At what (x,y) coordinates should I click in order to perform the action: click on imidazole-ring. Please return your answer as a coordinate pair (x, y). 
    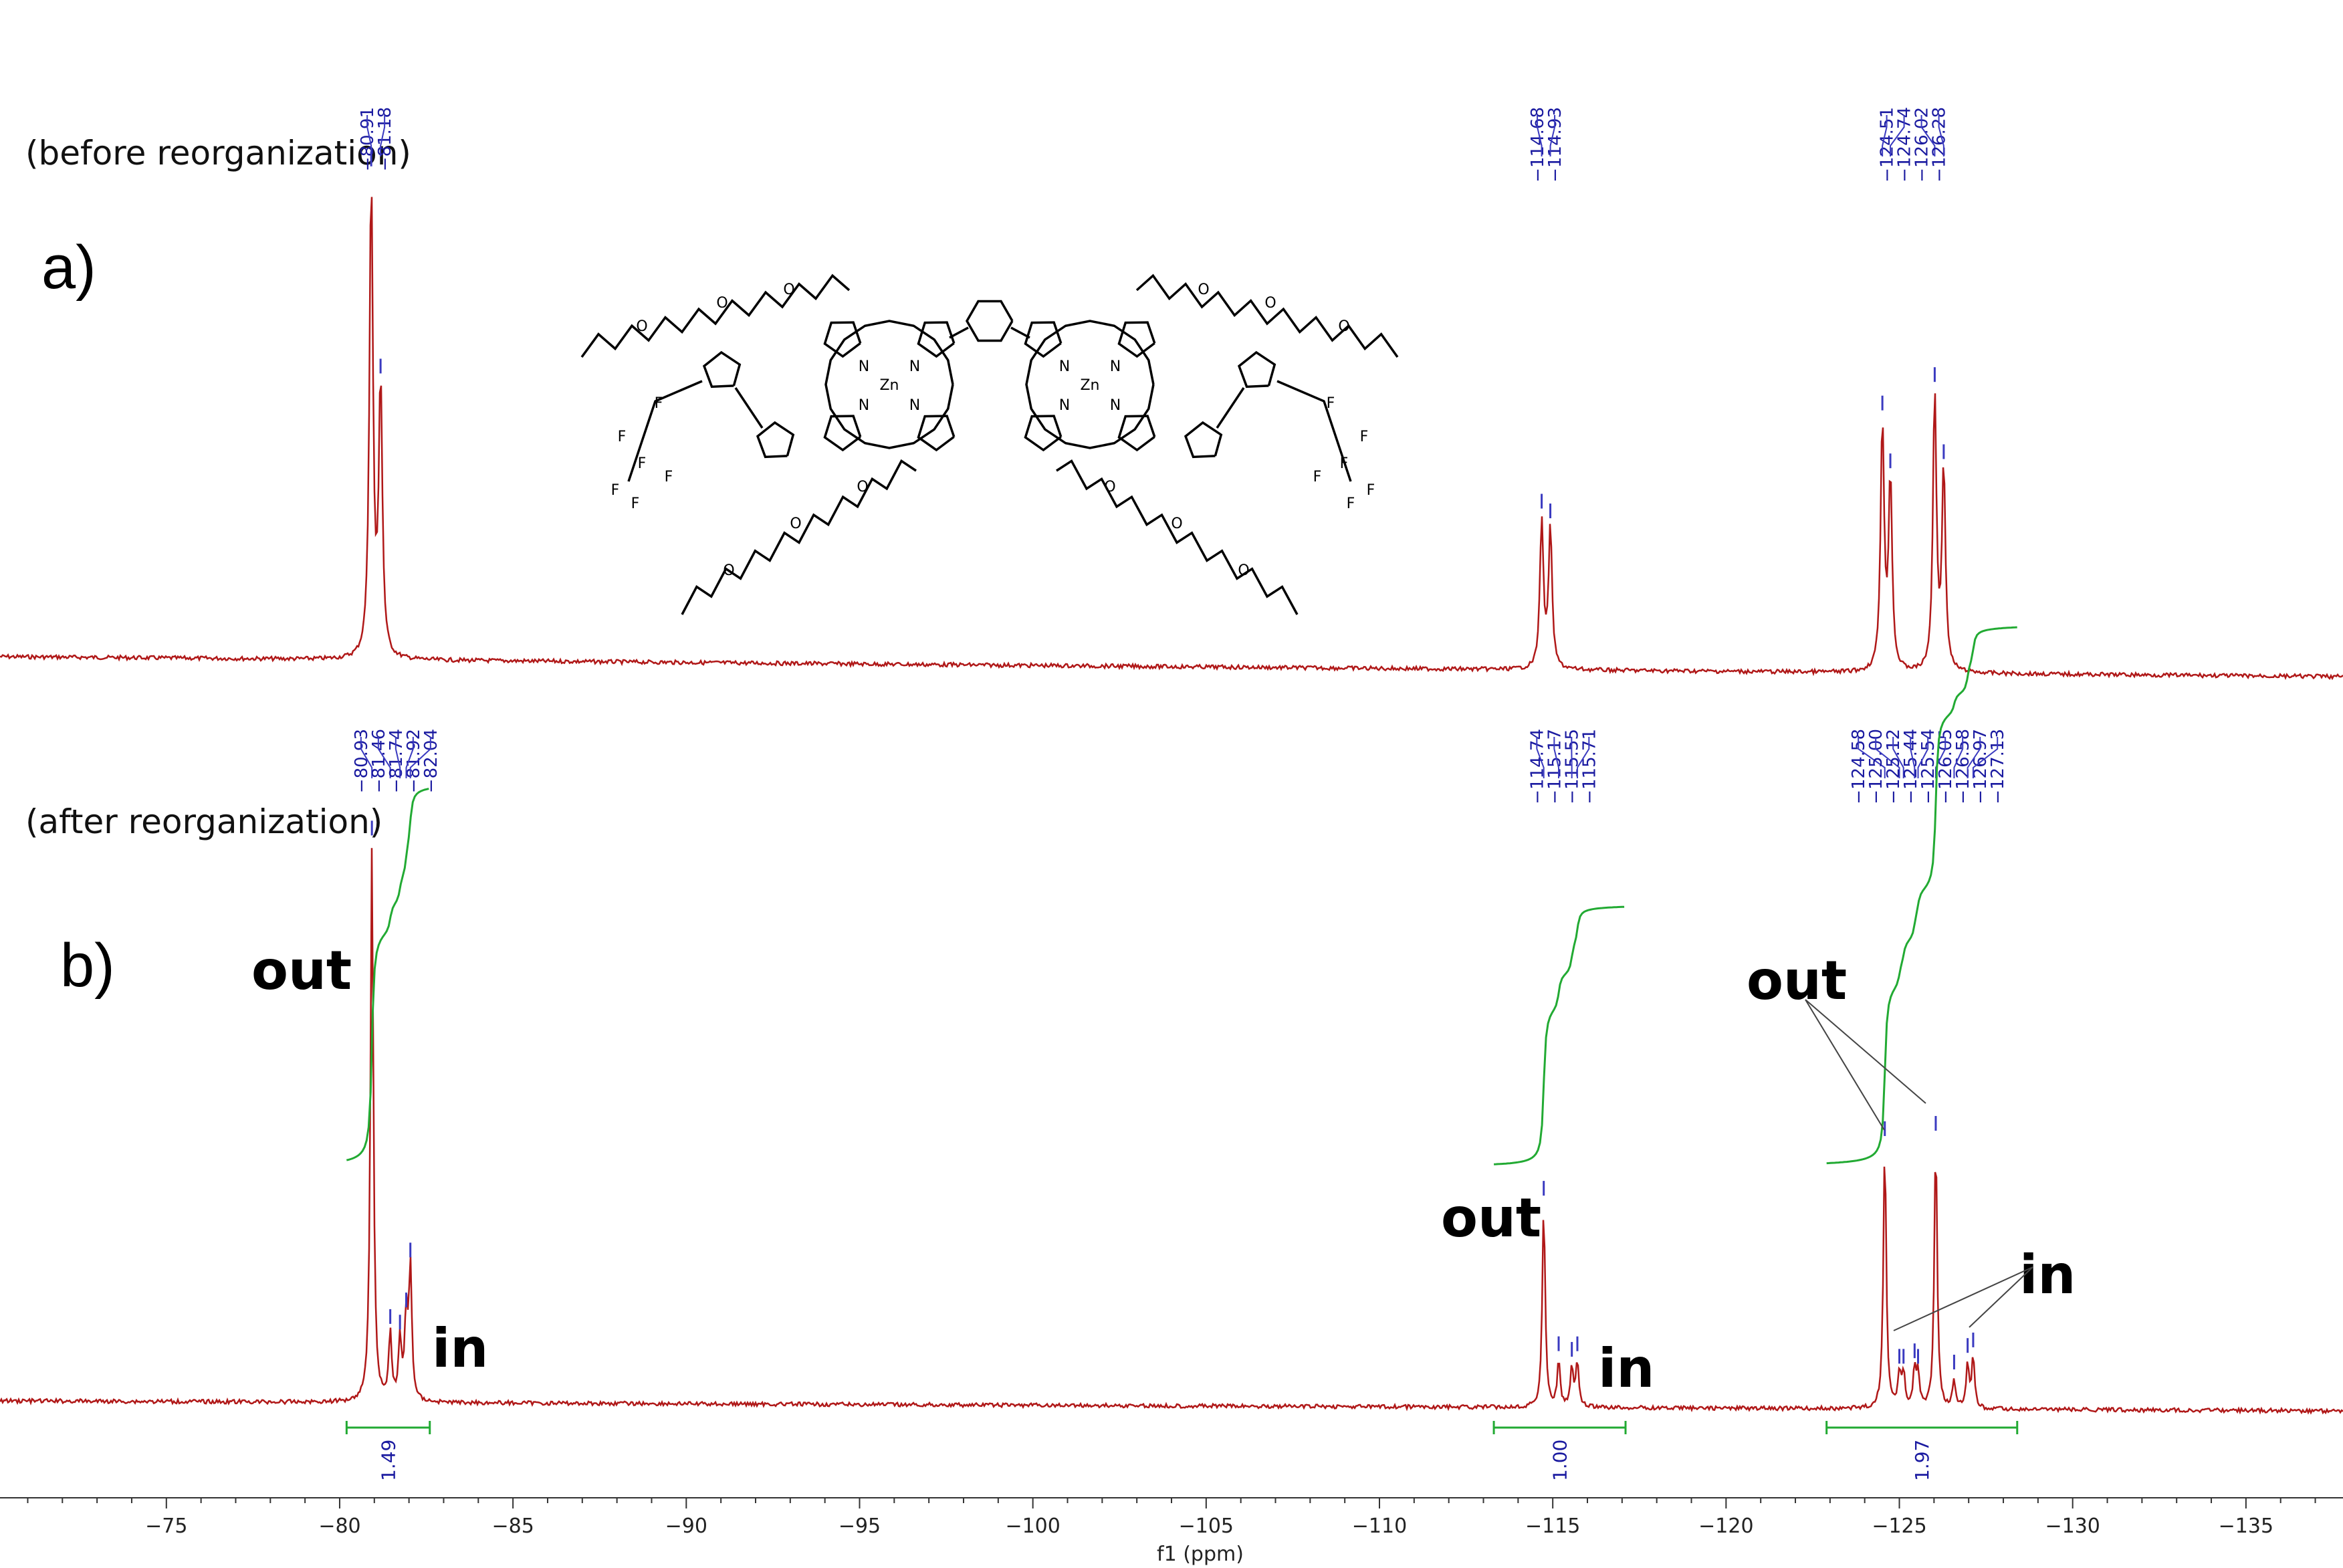
    Looking at the image, I should click on (1203, 440).